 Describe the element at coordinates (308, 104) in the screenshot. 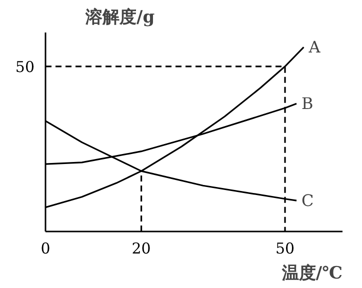

I see `annotation: B` at that location.